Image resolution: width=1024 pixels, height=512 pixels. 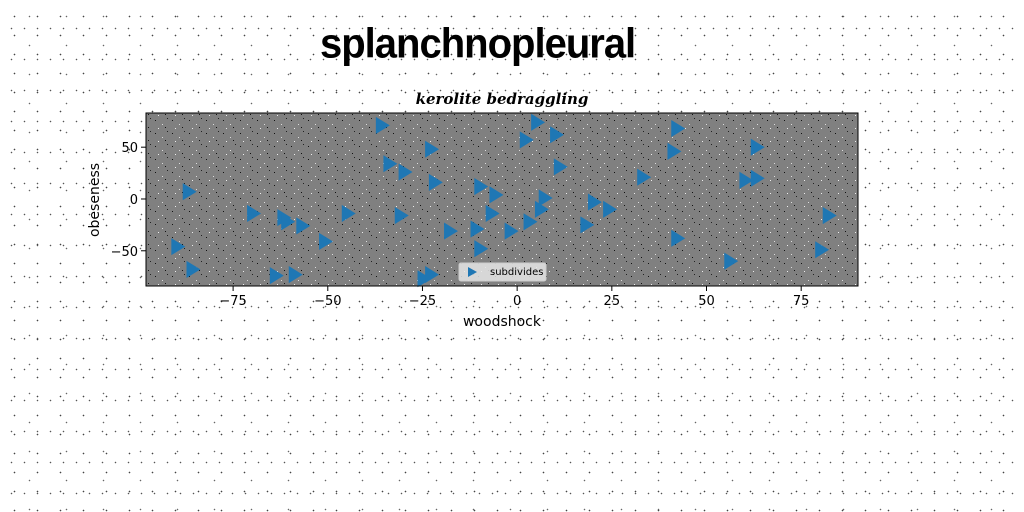 I want to click on y-tick-label: −50, so click(x=124, y=252).